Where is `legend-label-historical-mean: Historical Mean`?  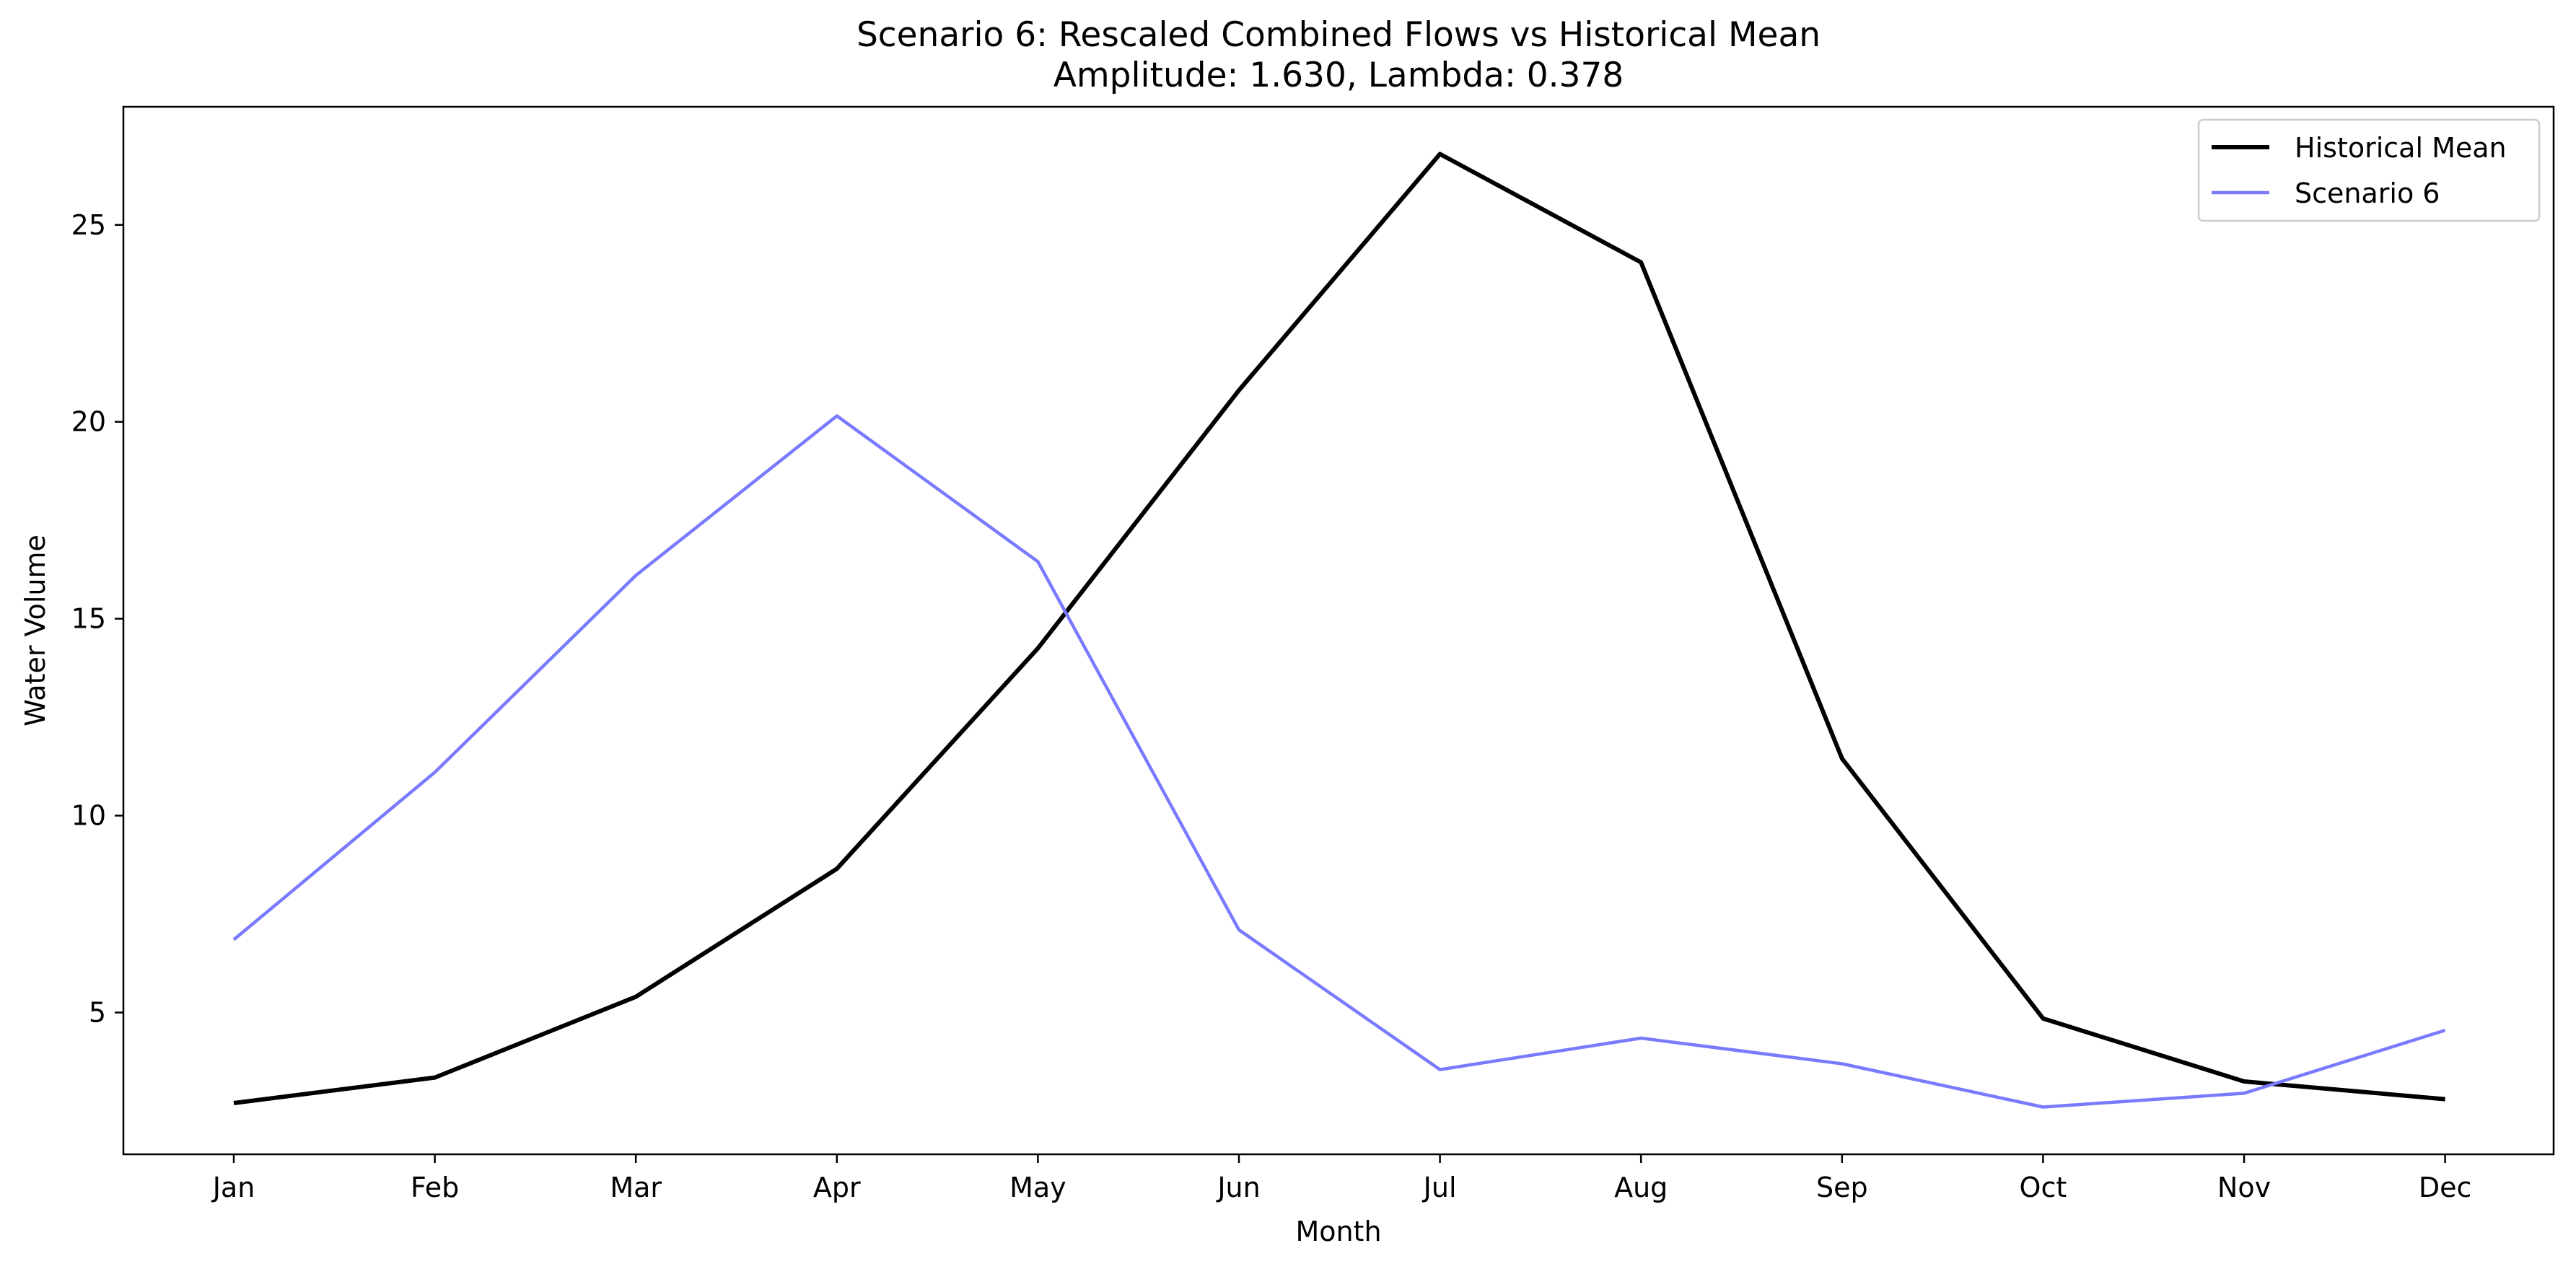 legend-label-historical-mean: Historical Mean is located at coordinates (2401, 148).